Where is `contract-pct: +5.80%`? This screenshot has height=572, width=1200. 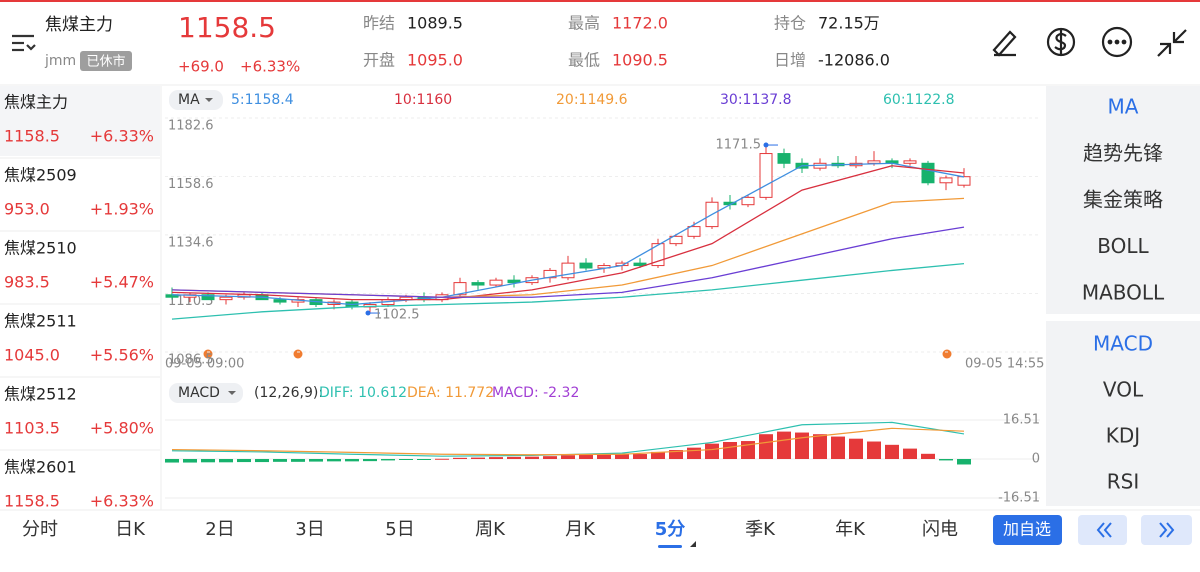
contract-pct: +5.80% is located at coordinates (122, 428).